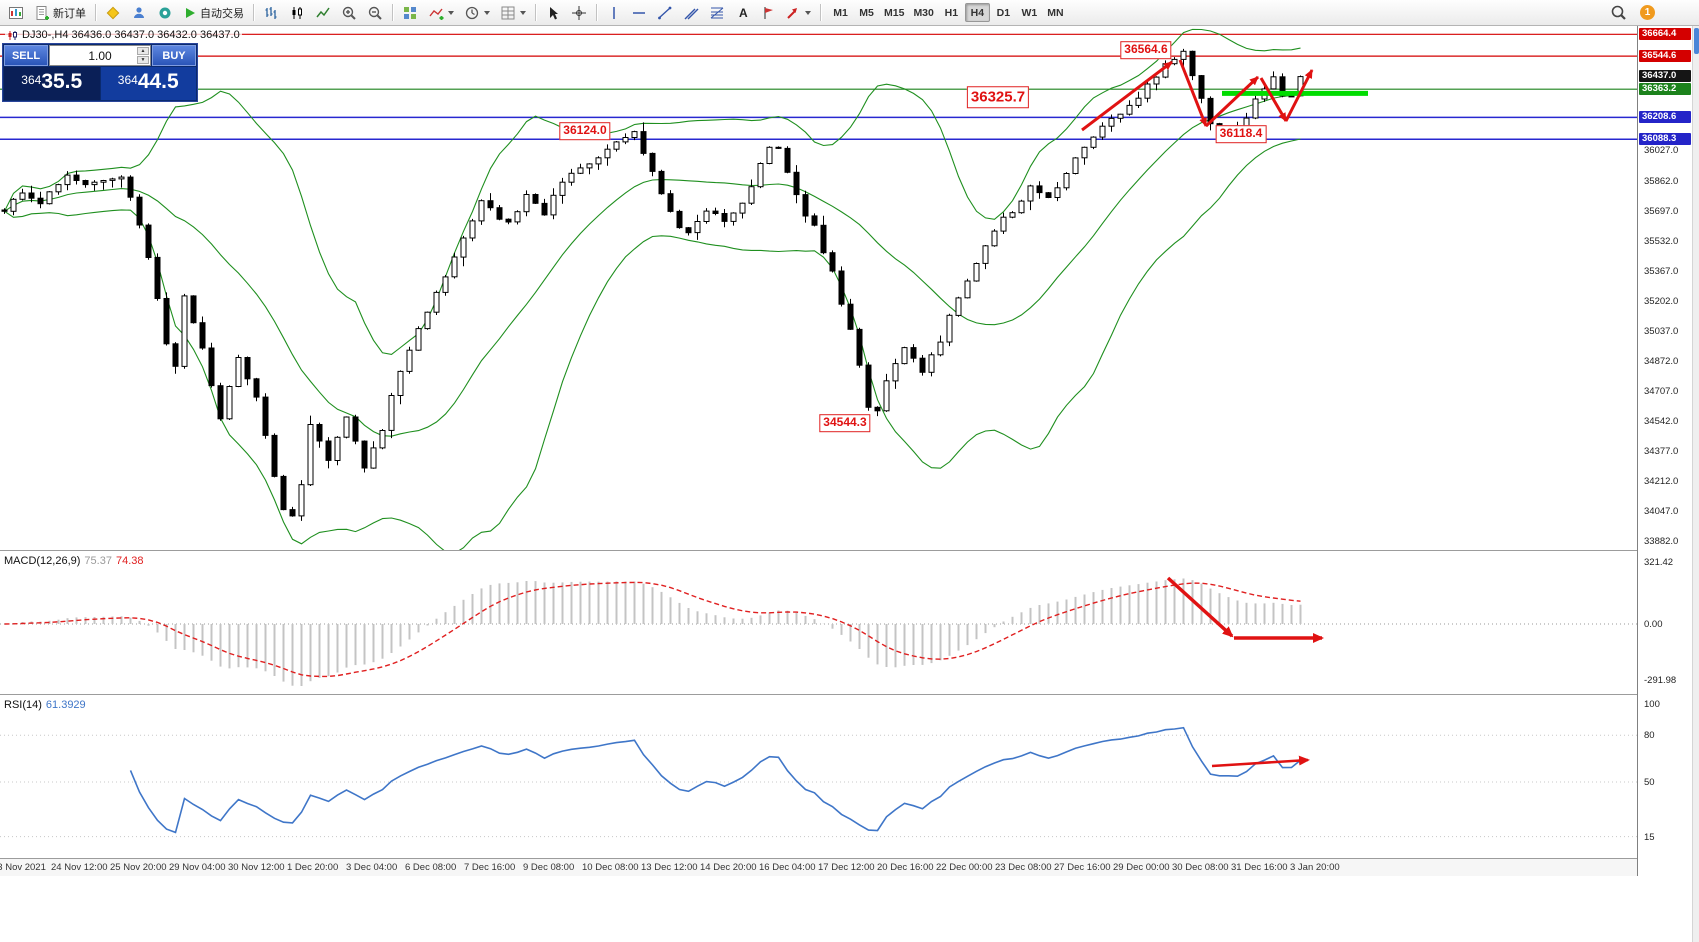 The width and height of the screenshot is (1699, 942). Describe the element at coordinates (1055, 12) in the screenshot. I see `timeframe-button-mn: MN` at that location.